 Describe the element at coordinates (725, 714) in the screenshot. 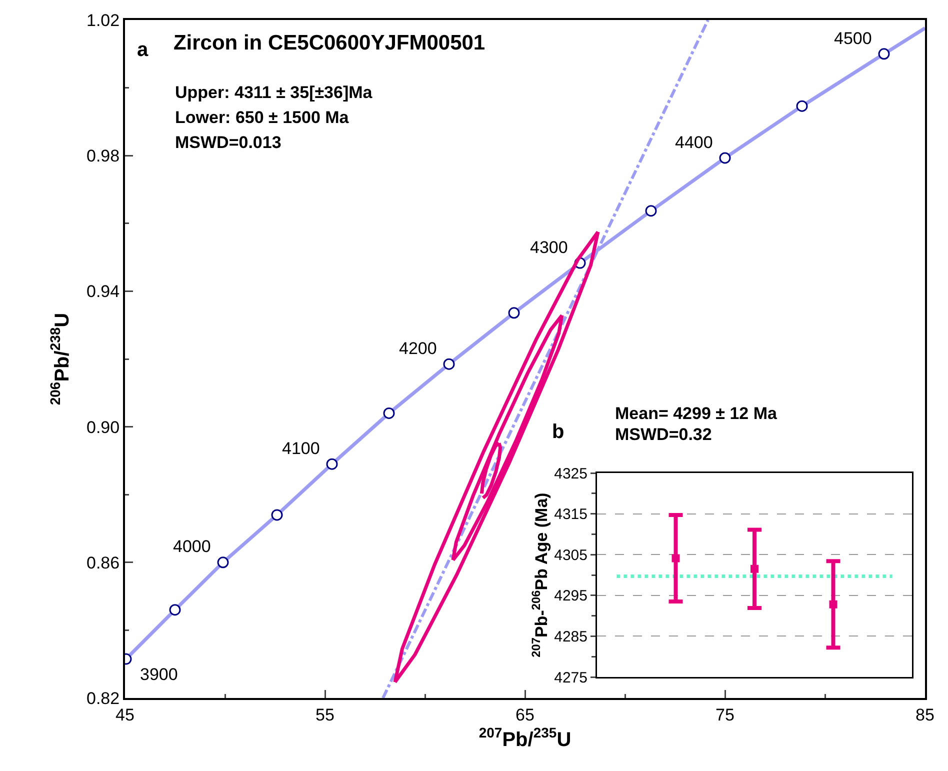

I see `x-tick-label: 75` at that location.